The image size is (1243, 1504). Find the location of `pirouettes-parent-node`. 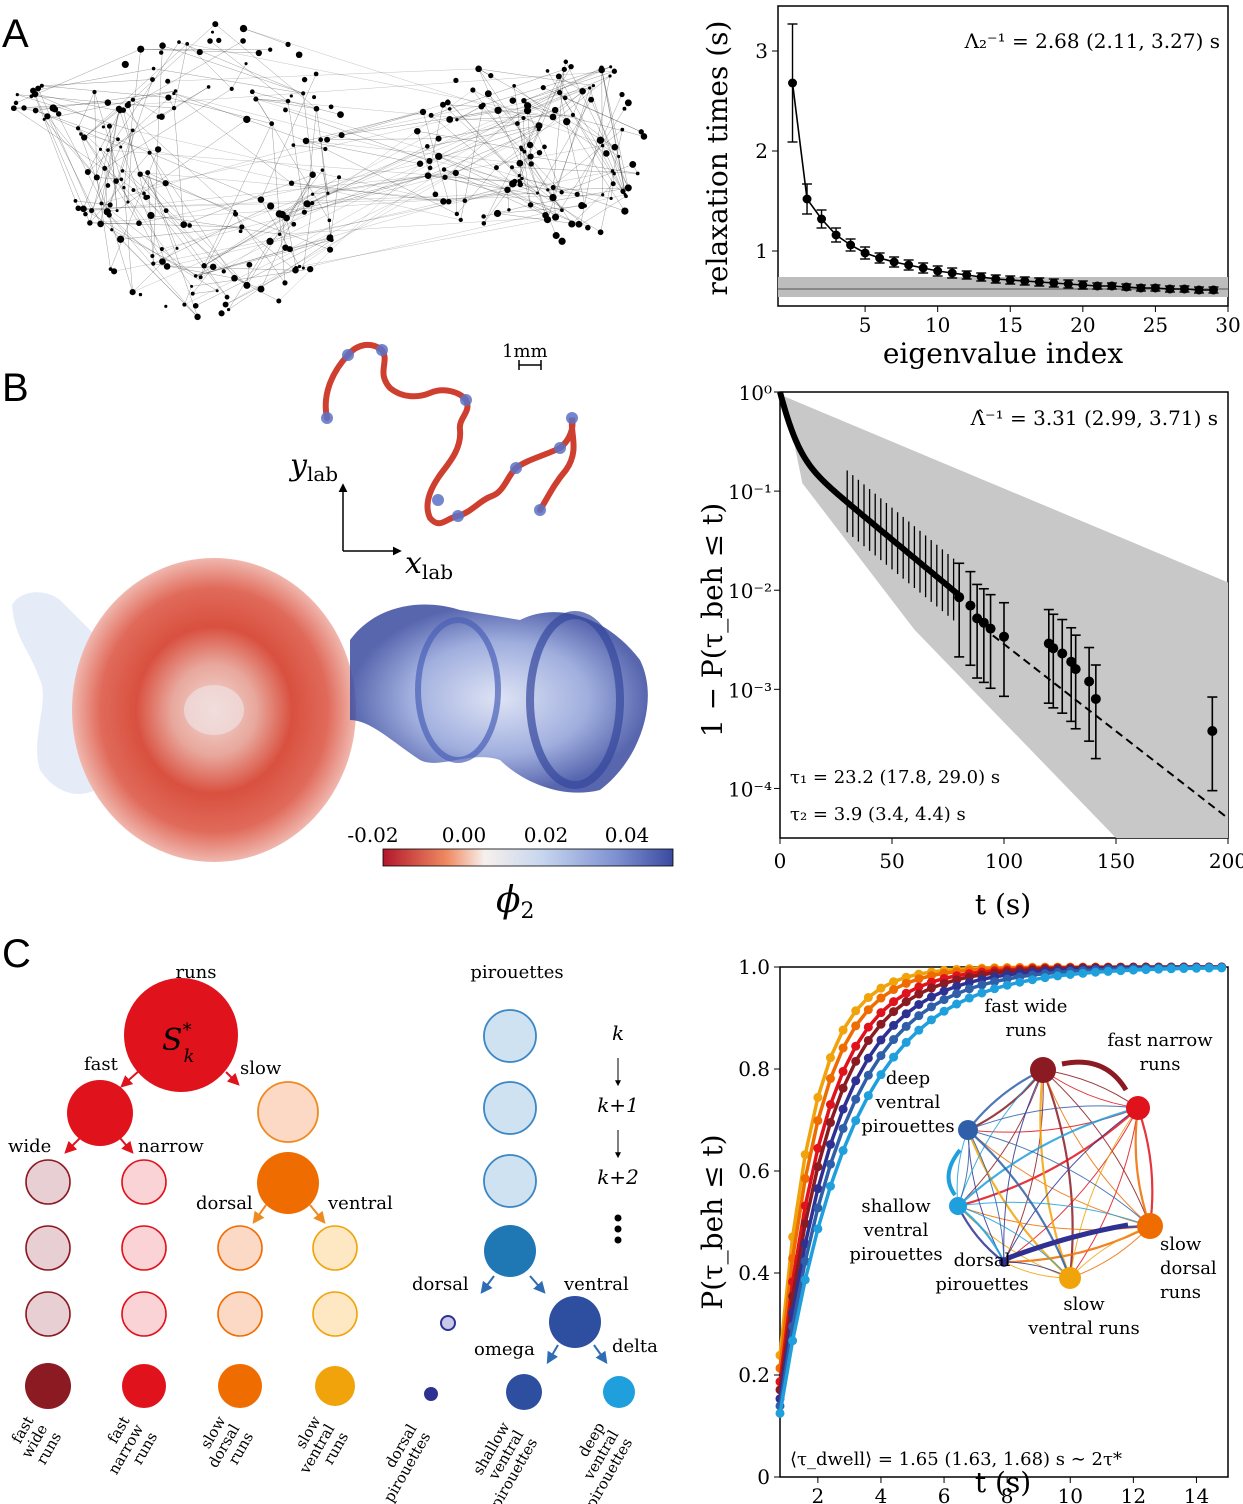

pirouettes-parent-node is located at coordinates (510, 1251).